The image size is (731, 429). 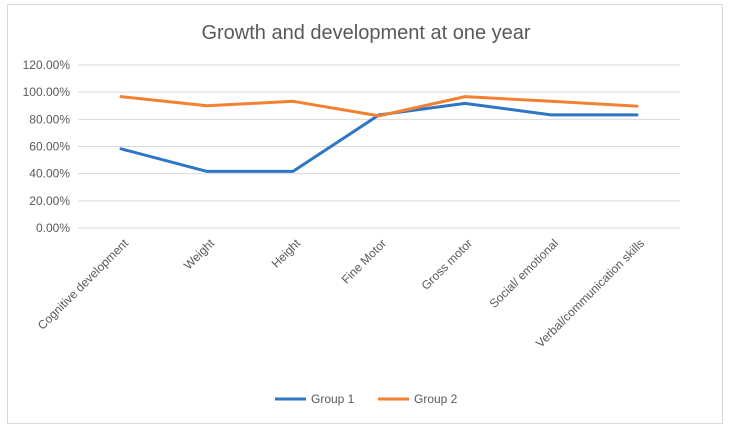 What do you see at coordinates (53, 228) in the screenshot?
I see `y-tick-label: 0.00%` at bounding box center [53, 228].